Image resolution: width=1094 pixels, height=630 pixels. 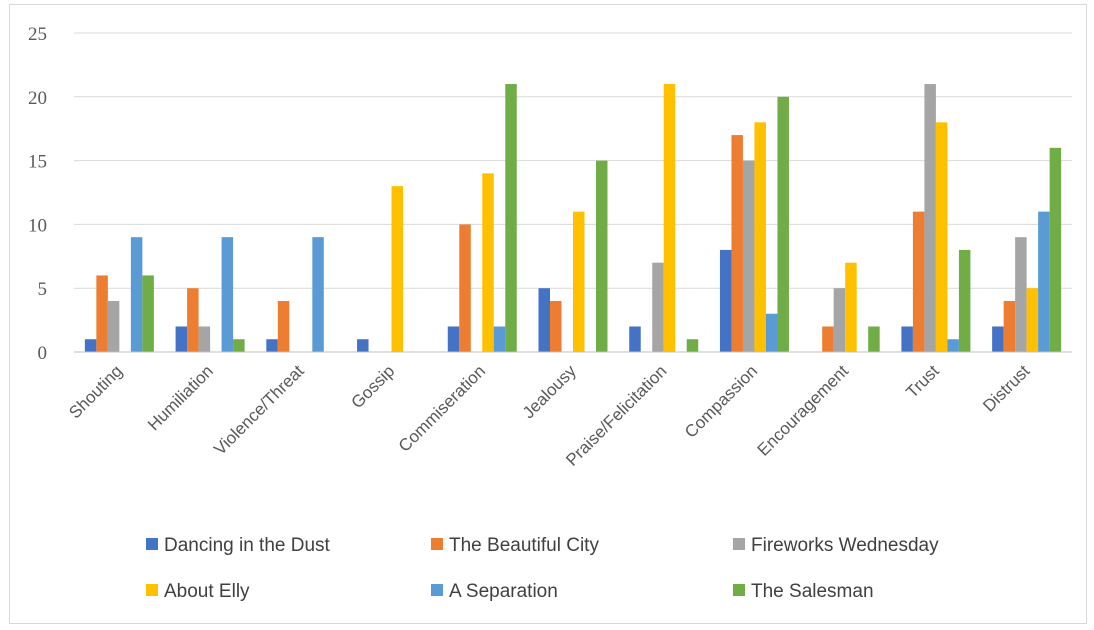 What do you see at coordinates (37, 162) in the screenshot?
I see `y-tick-label: 15` at bounding box center [37, 162].